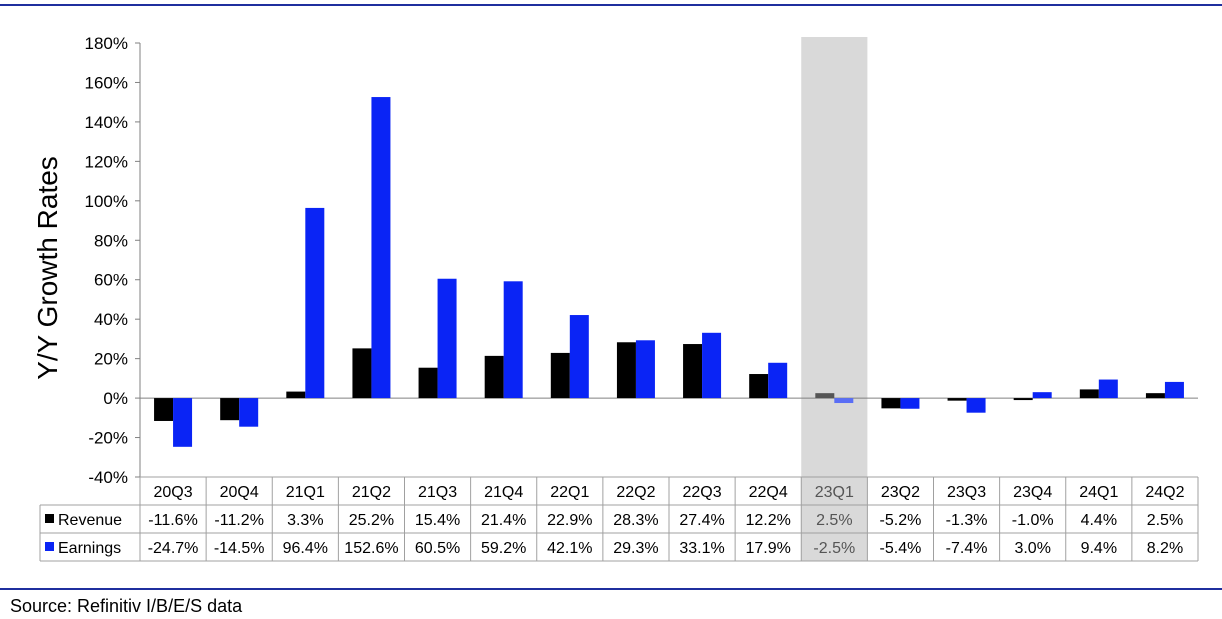 This screenshot has height=619, width=1222. What do you see at coordinates (106, 82) in the screenshot?
I see `y-tick-label: 160%` at bounding box center [106, 82].